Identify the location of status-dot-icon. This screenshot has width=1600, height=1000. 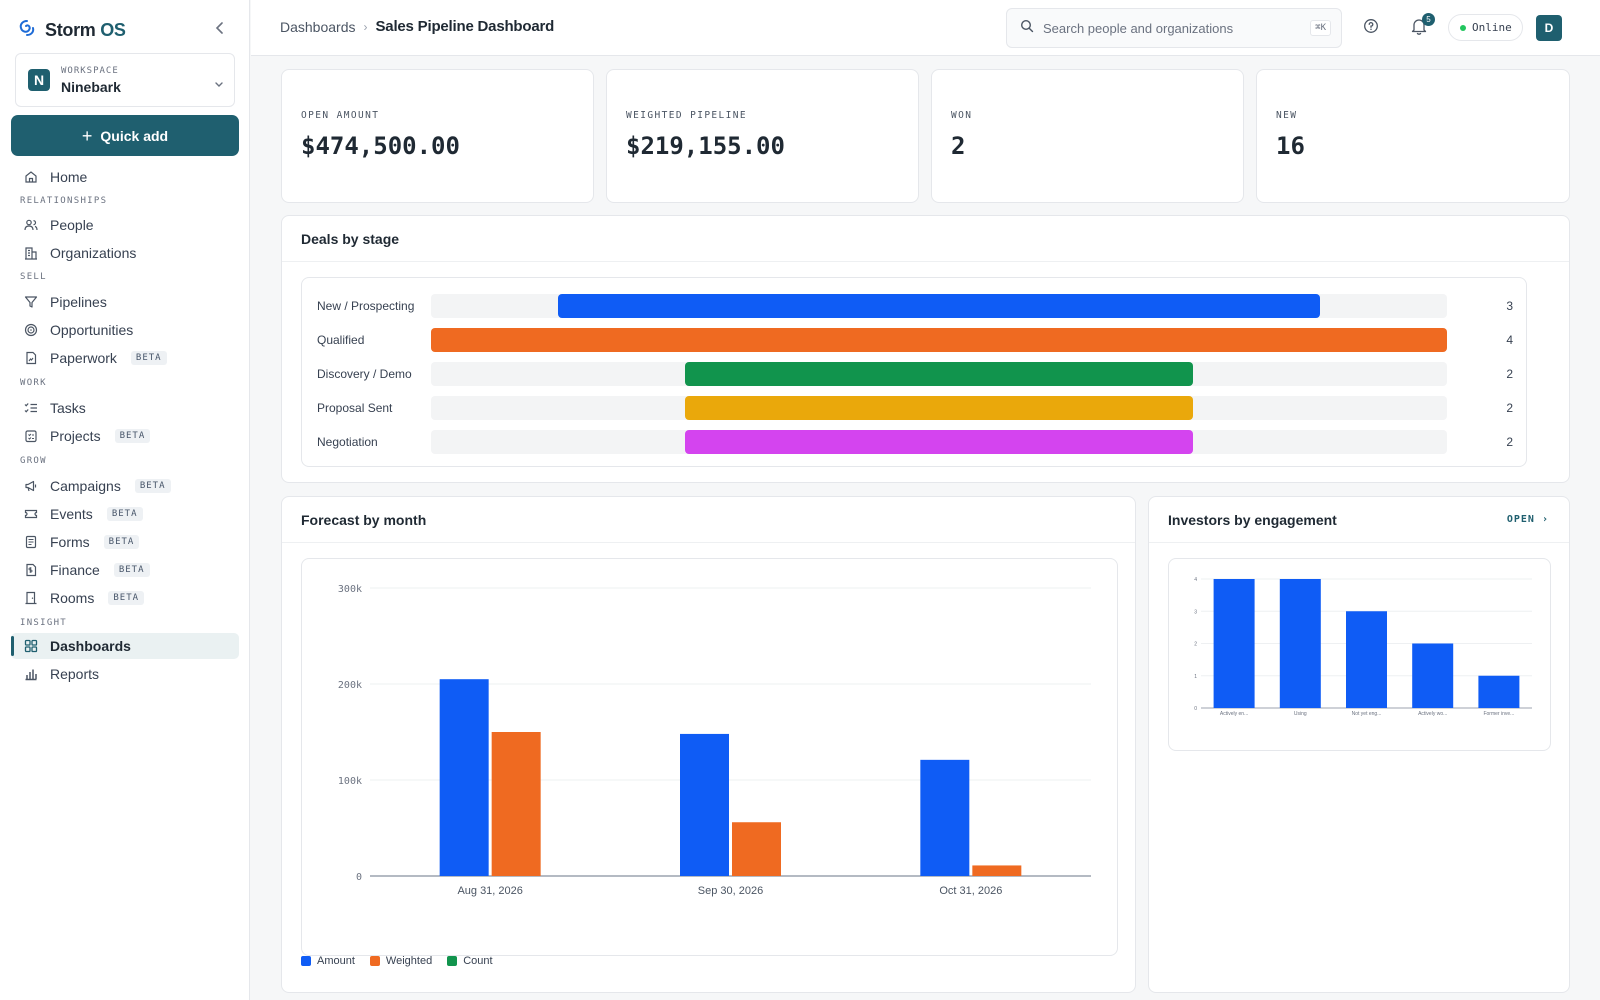
(1463, 27).